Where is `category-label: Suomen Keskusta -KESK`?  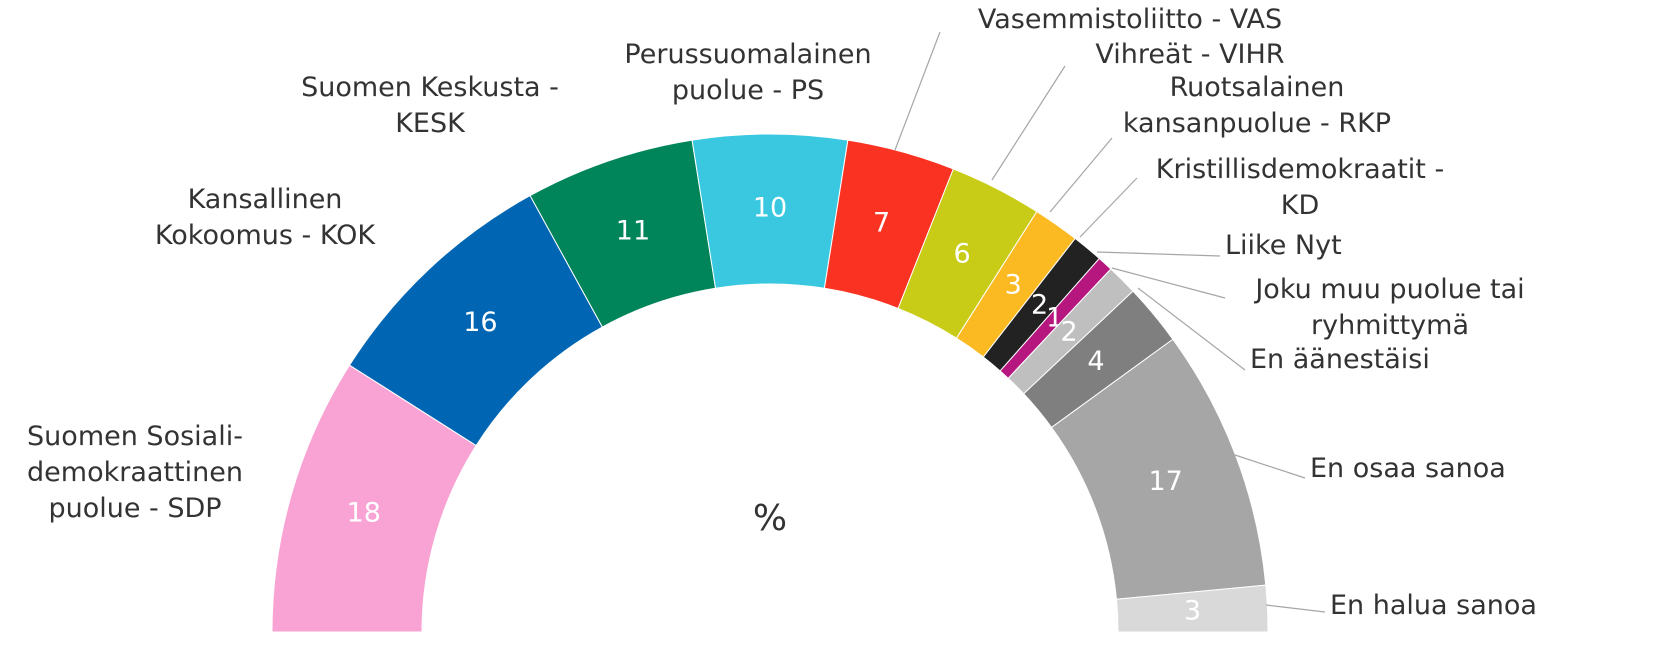
category-label: Suomen Keskusta -KESK is located at coordinates (430, 105).